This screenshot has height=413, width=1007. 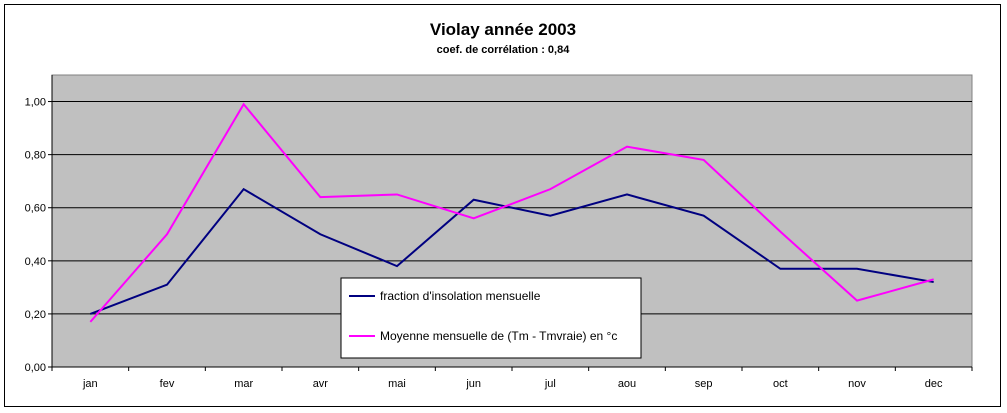 I want to click on x-tick-label: oct, so click(x=780, y=384).